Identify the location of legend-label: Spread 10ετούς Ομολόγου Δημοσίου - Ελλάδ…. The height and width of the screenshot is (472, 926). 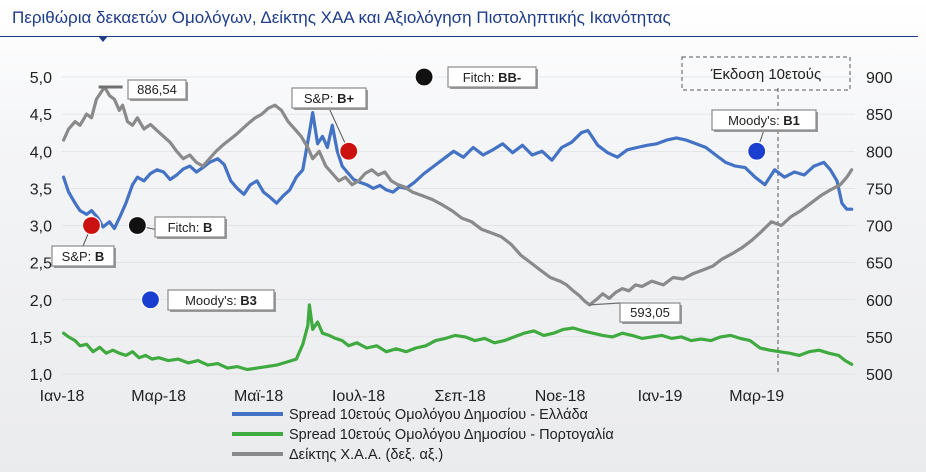
(438, 415).